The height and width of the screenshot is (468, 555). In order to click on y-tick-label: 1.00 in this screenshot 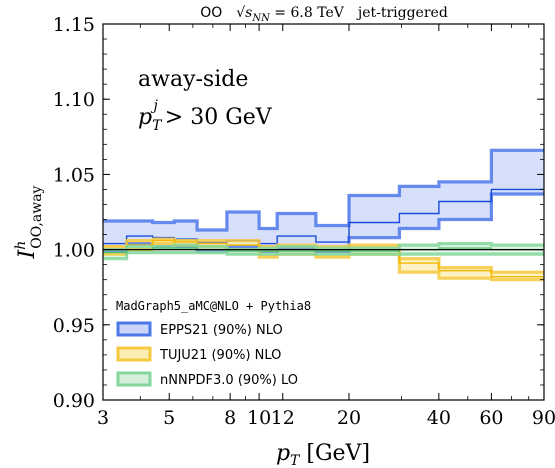, I will do `click(74, 251)`.